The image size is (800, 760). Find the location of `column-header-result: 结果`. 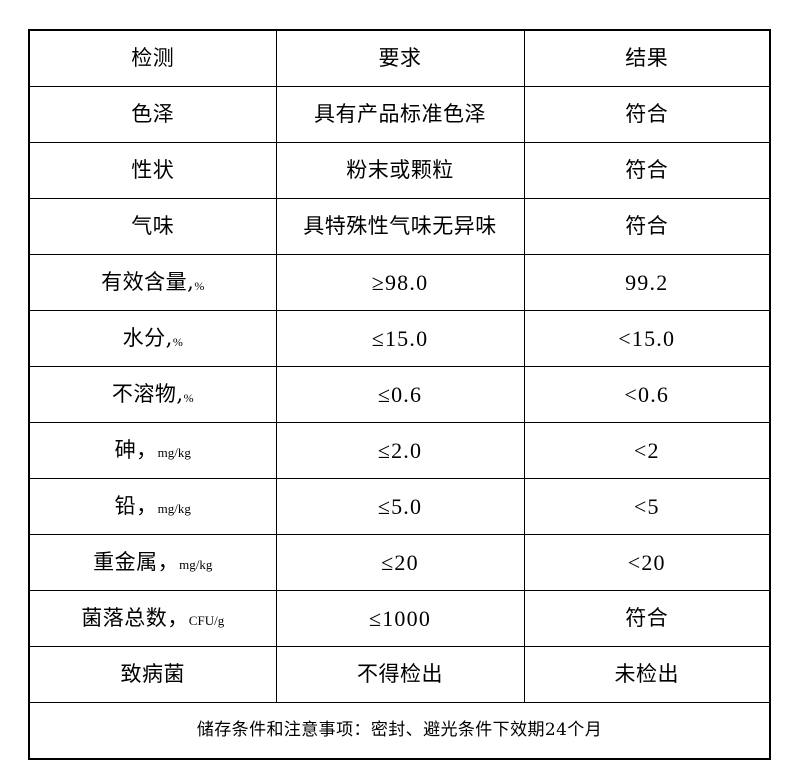

column-header-result: 结果 is located at coordinates (647, 58).